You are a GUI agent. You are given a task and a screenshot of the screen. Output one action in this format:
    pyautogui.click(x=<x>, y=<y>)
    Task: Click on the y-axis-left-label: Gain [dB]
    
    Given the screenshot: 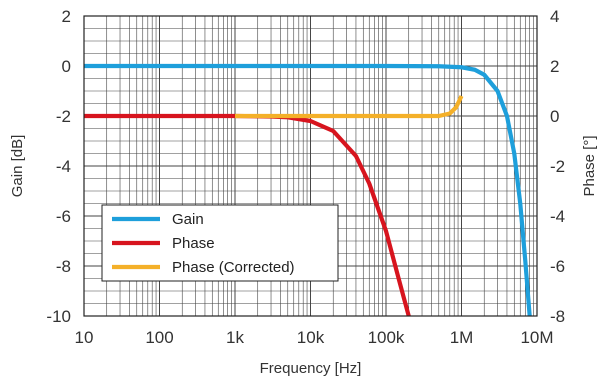 What is the action you would take?
    pyautogui.click(x=17, y=166)
    